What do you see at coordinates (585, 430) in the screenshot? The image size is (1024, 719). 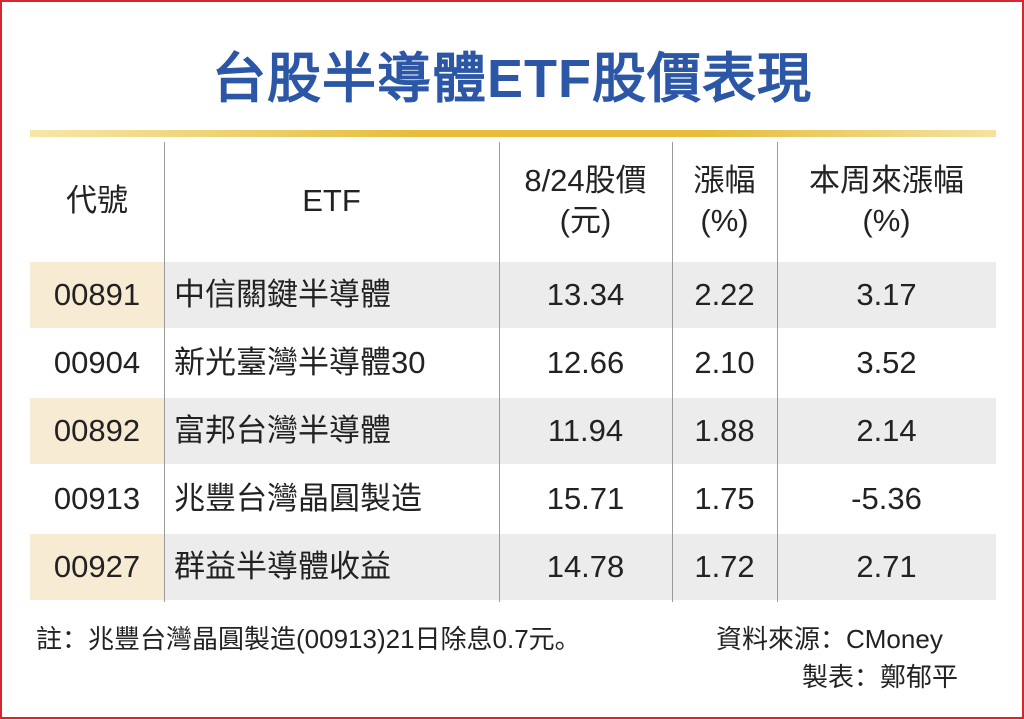 I see `cell: 11.94` at bounding box center [585, 430].